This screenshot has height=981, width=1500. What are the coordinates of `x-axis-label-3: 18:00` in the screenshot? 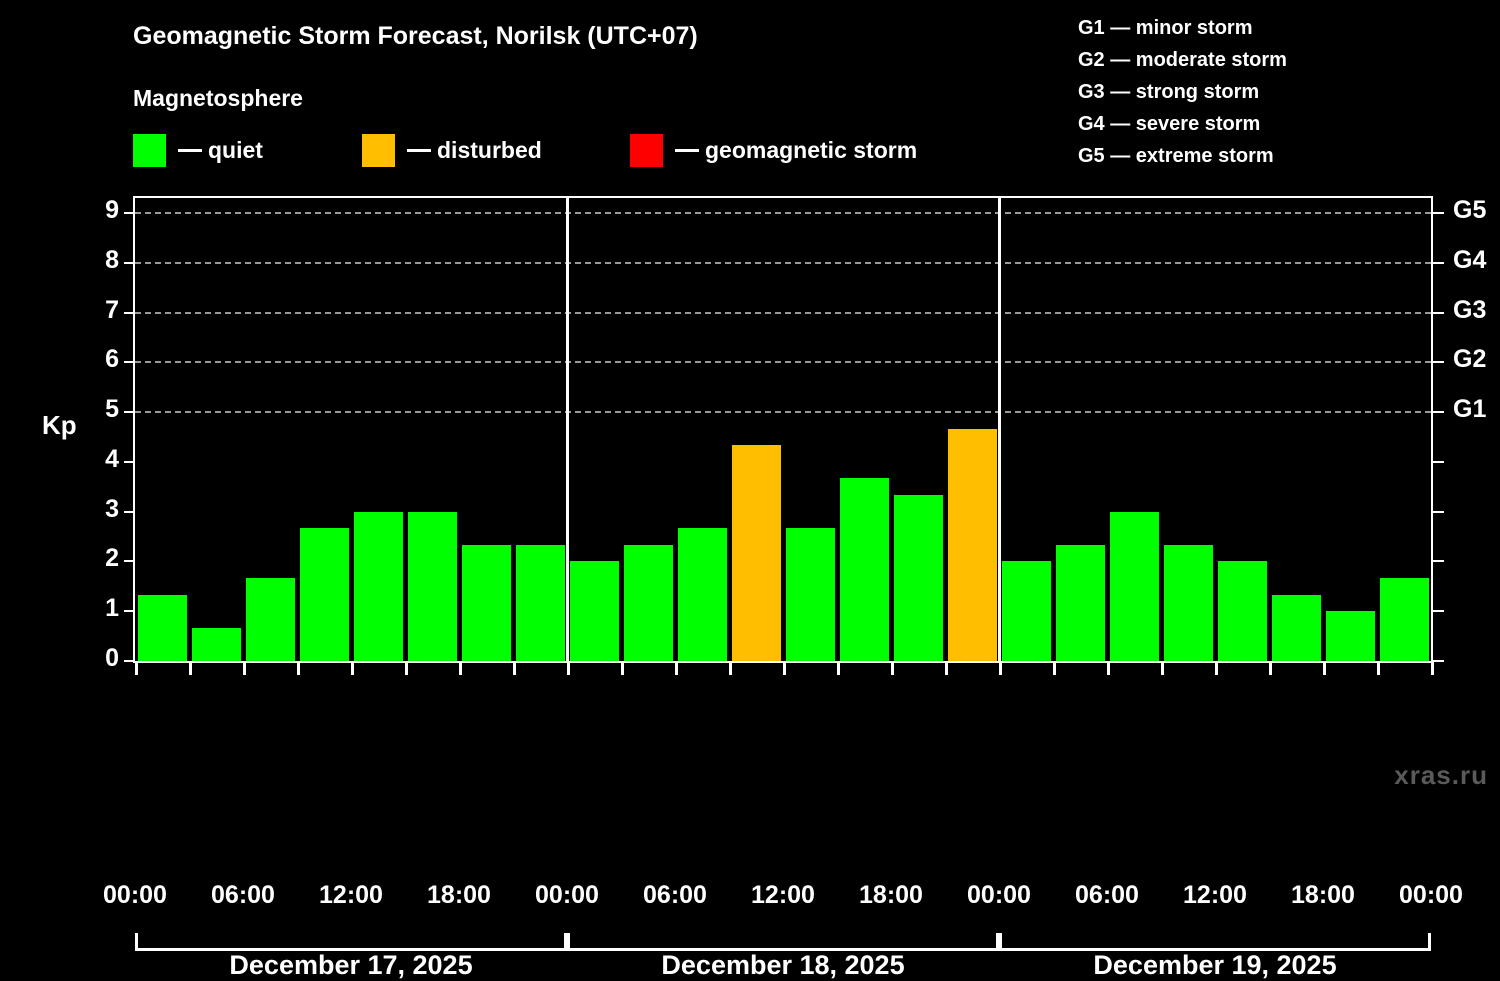 It's located at (459, 895).